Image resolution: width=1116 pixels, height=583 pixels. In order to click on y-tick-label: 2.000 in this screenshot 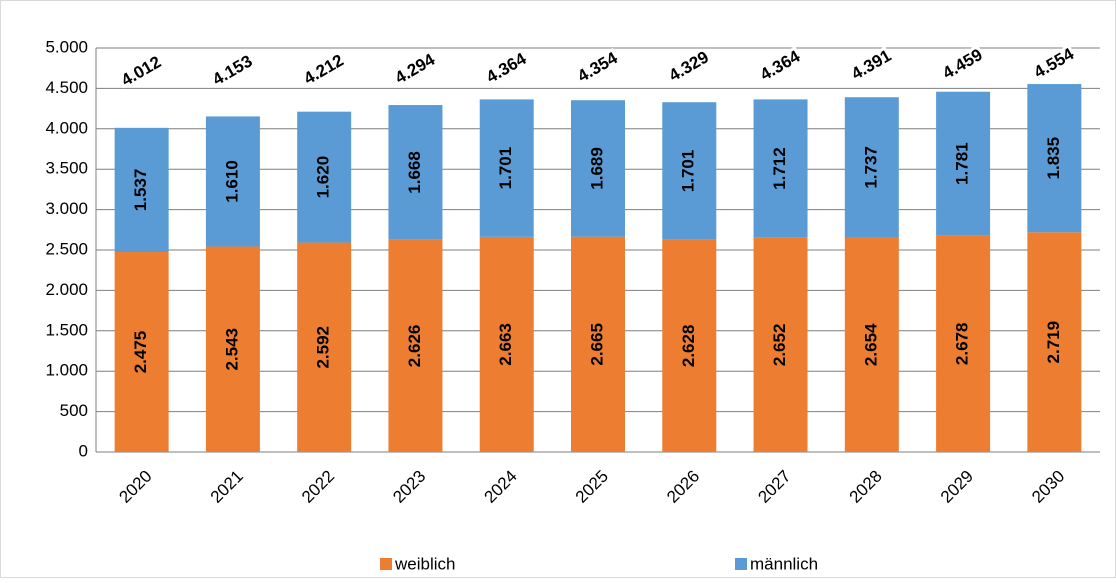, I will do `click(66, 289)`.